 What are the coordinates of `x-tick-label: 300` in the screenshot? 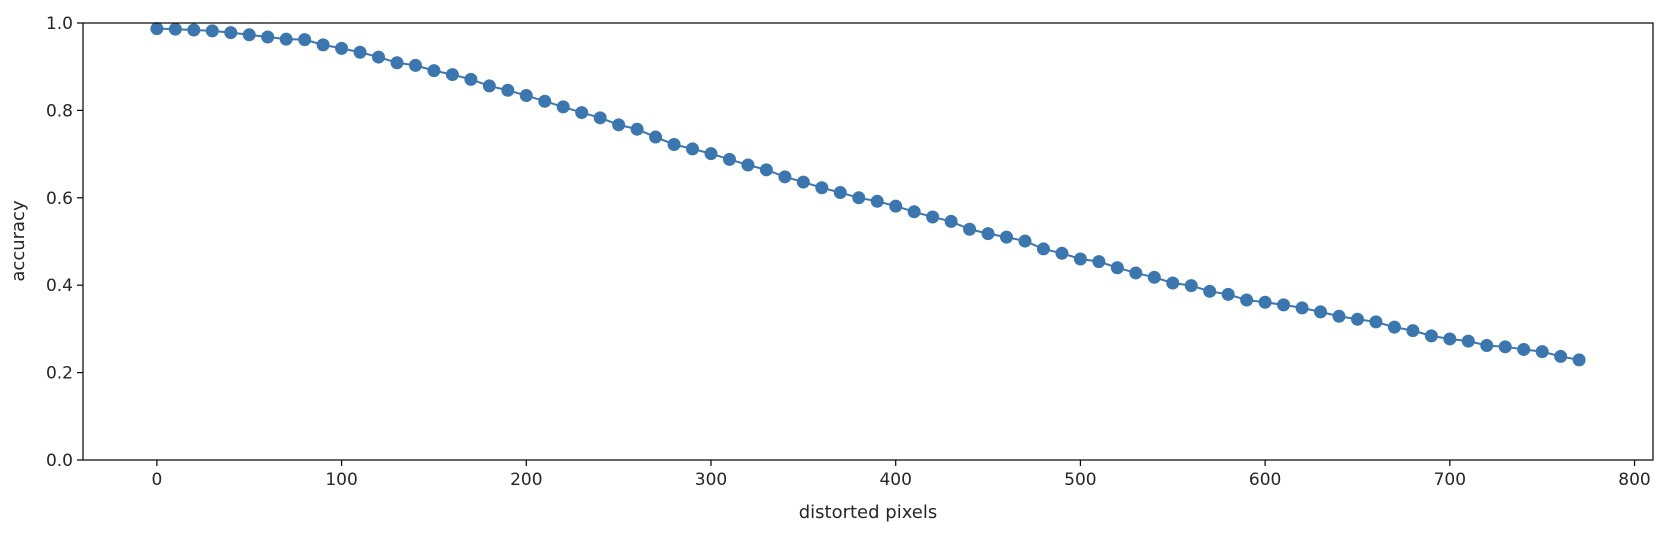 It's located at (711, 480).